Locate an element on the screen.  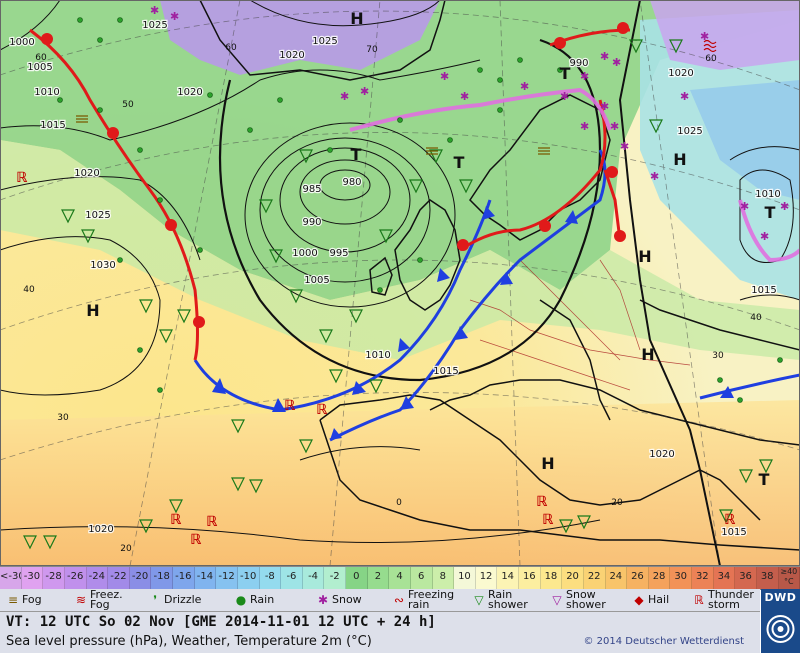
temperature-scale-cell: 26 is located at coordinates (638, 578).